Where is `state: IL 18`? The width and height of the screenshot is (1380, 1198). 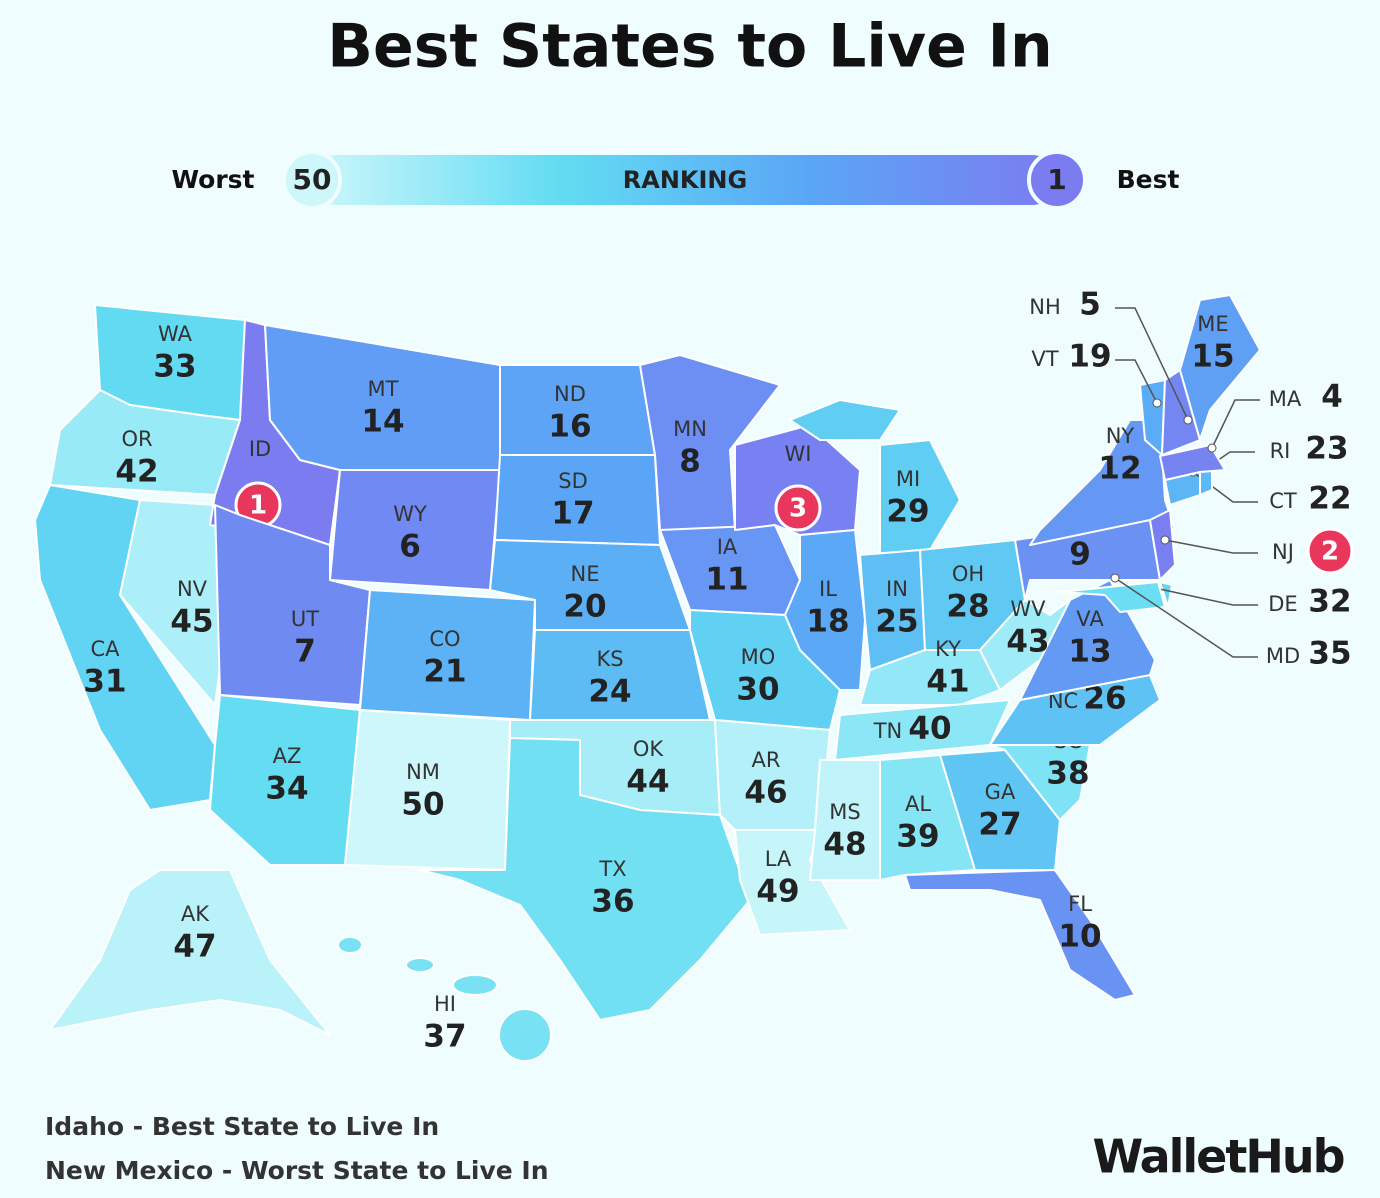
state: IL 18 is located at coordinates (825, 610).